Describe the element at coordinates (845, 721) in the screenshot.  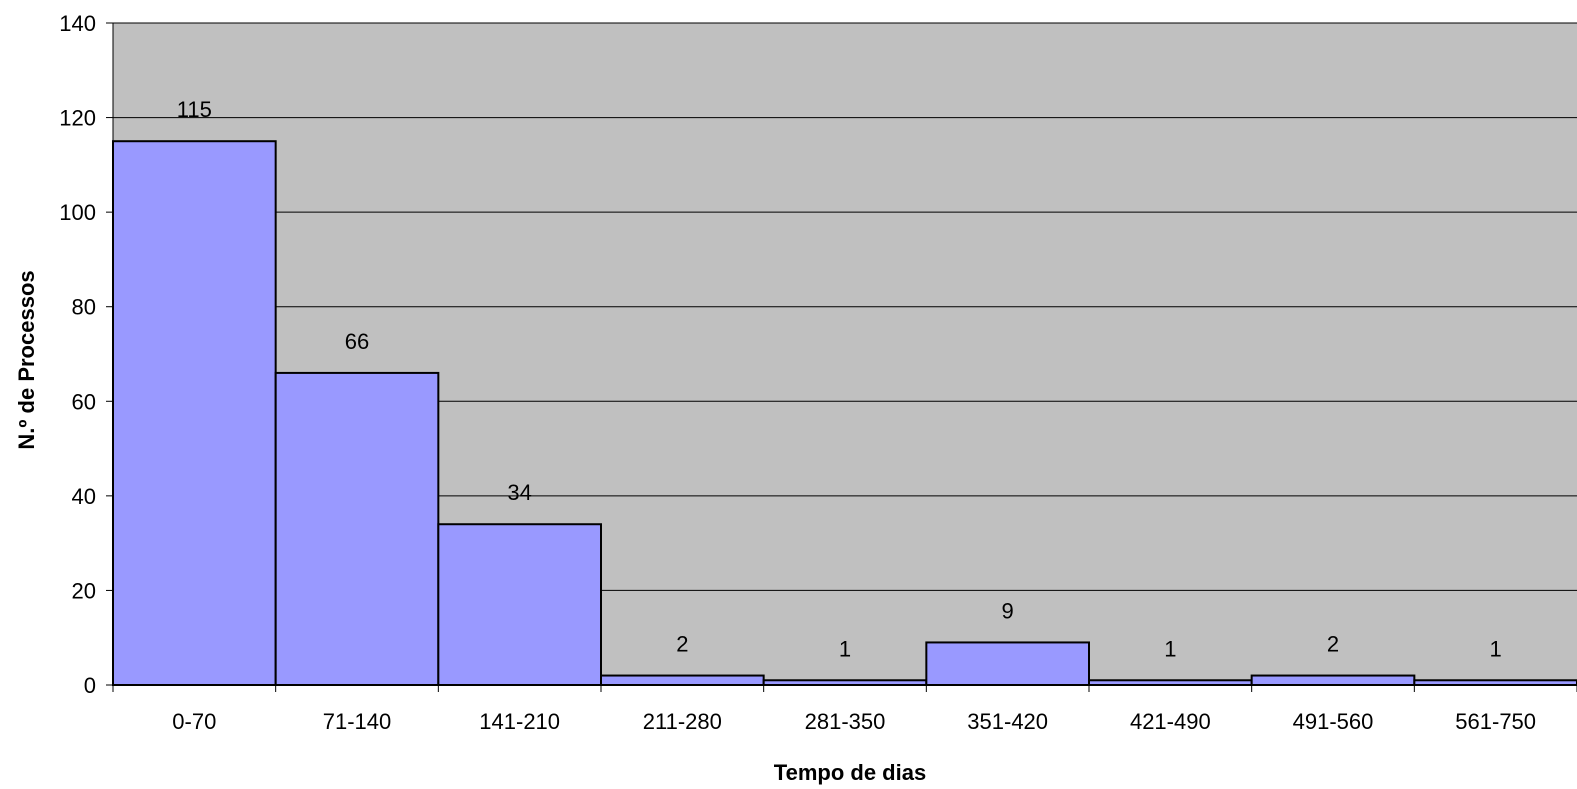
I see `x-tick-label: 281-350` at that location.